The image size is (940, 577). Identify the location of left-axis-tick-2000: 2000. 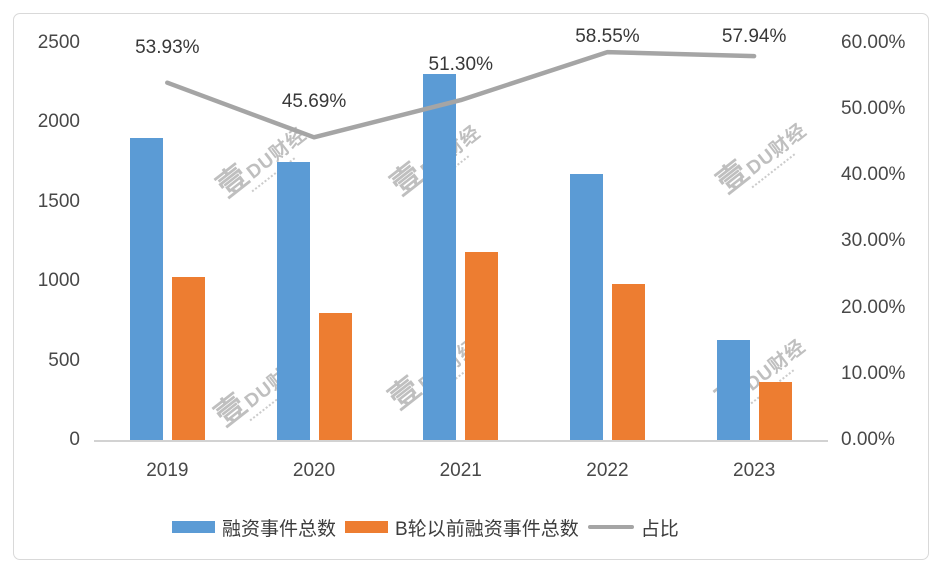
(58, 121).